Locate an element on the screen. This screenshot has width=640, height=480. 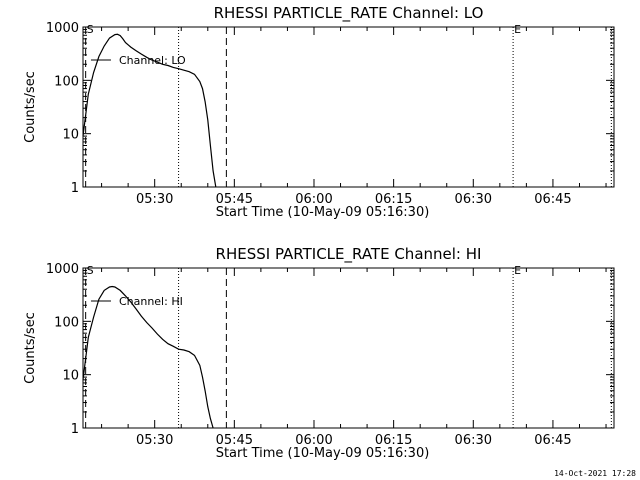
legend-label: Channel: HI is located at coordinates (151, 301).